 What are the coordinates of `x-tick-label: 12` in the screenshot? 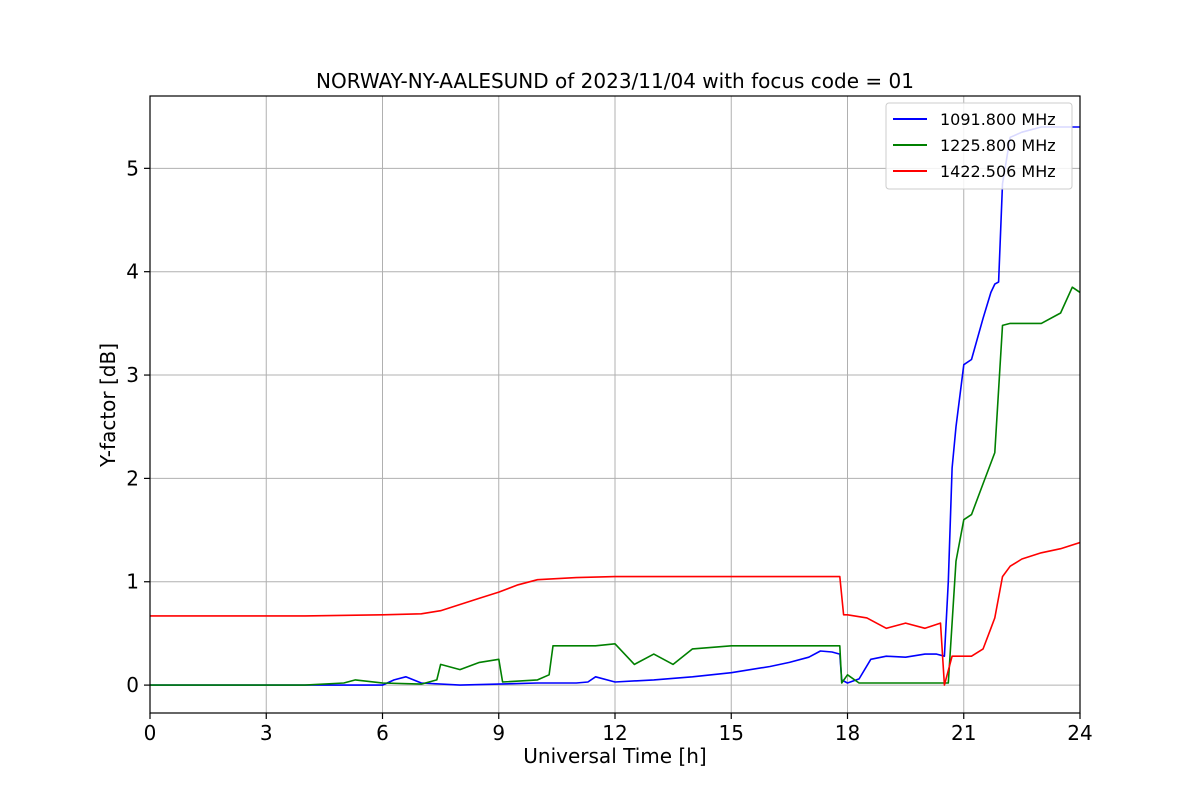 It's located at (614, 733).